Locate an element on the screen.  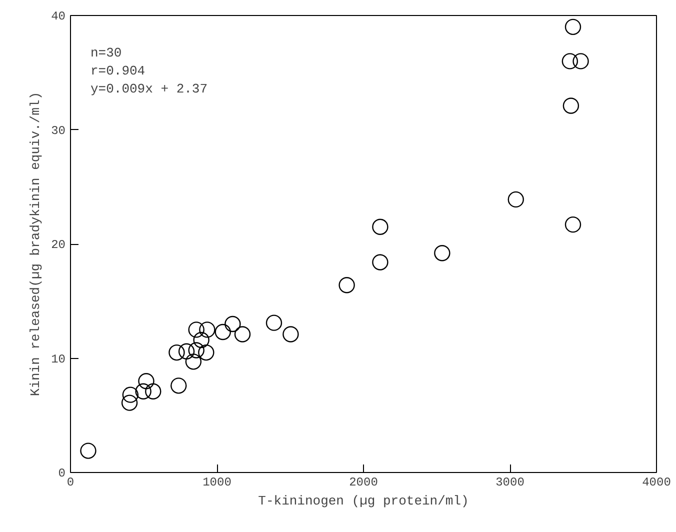
y-tick-label: 20 is located at coordinates (58, 245).